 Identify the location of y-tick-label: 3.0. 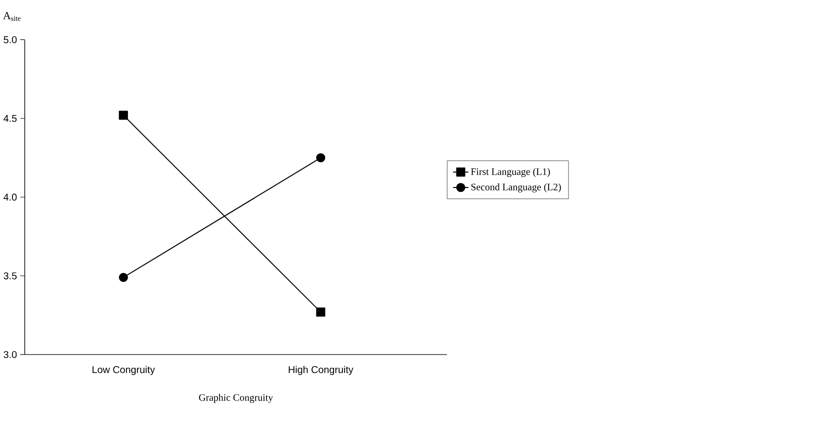
(10, 354).